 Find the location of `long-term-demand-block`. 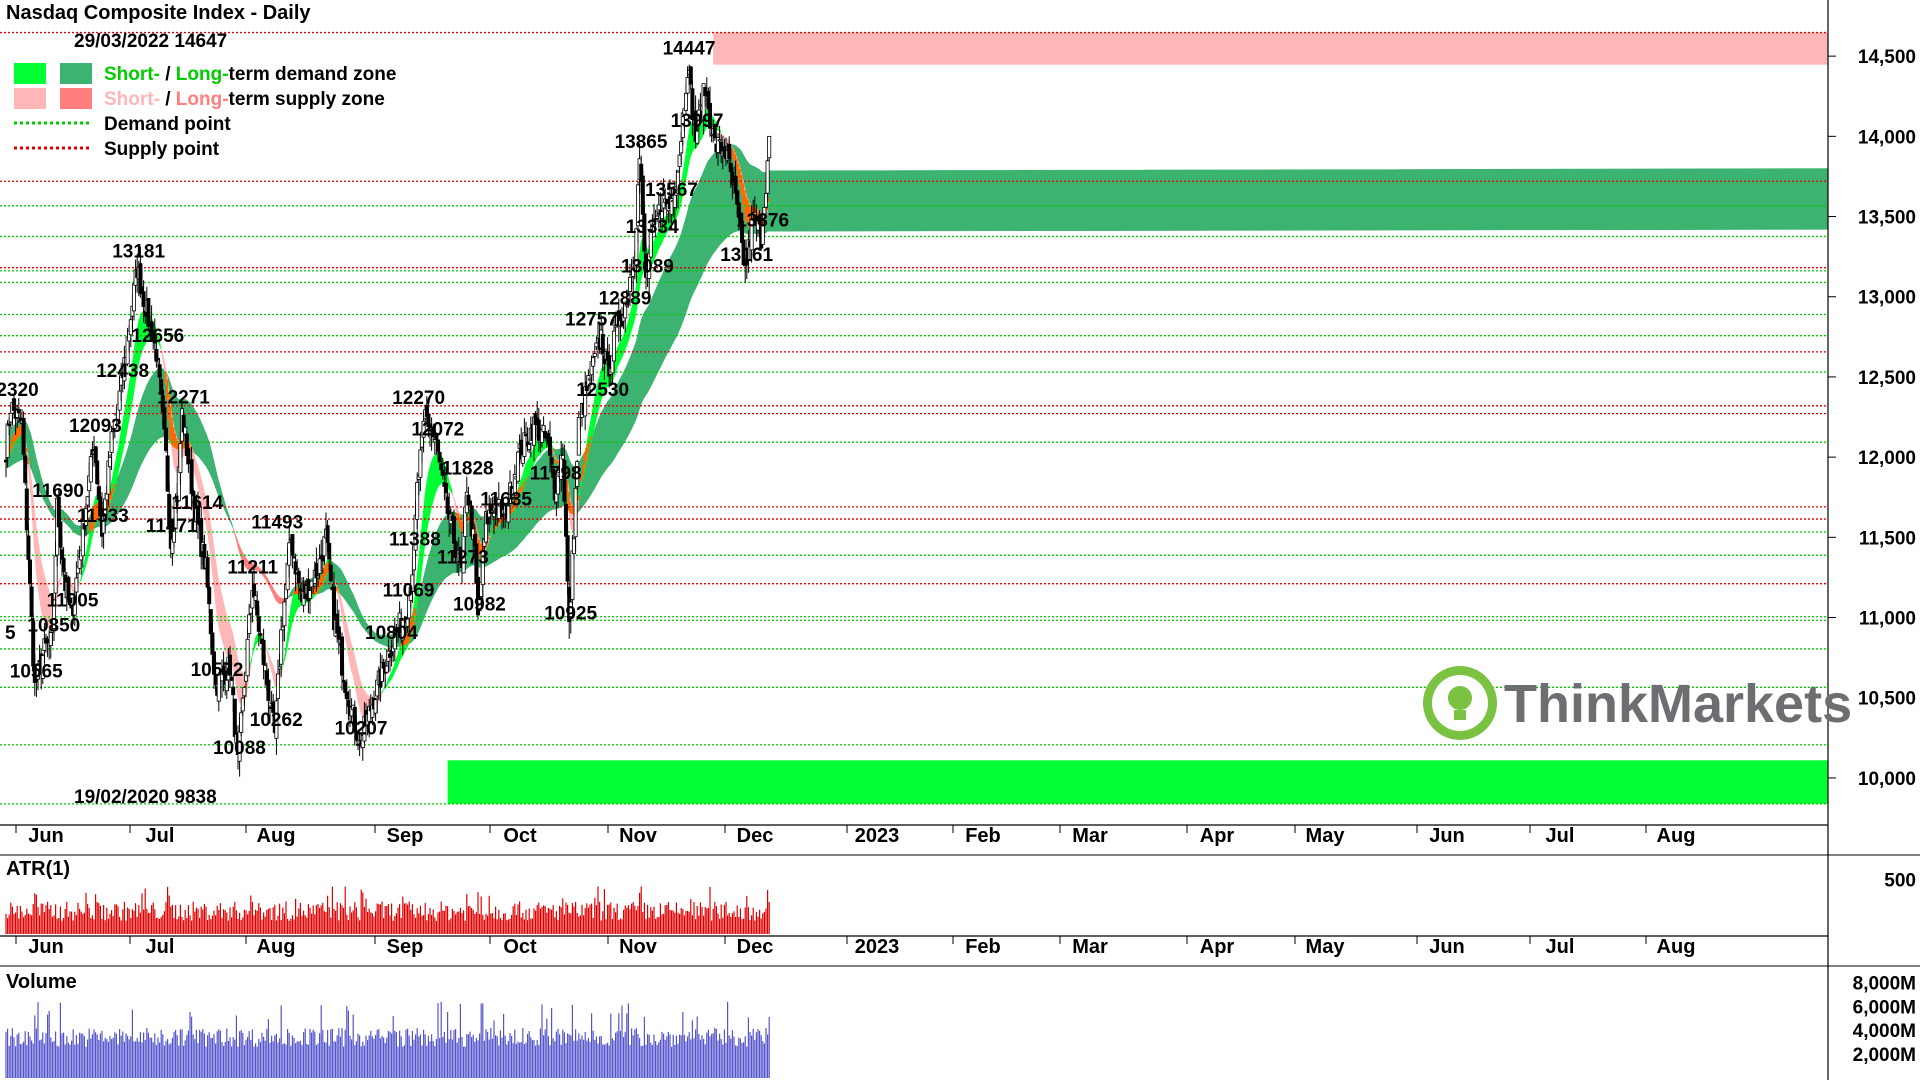

long-term-demand-block is located at coordinates (1138, 782).